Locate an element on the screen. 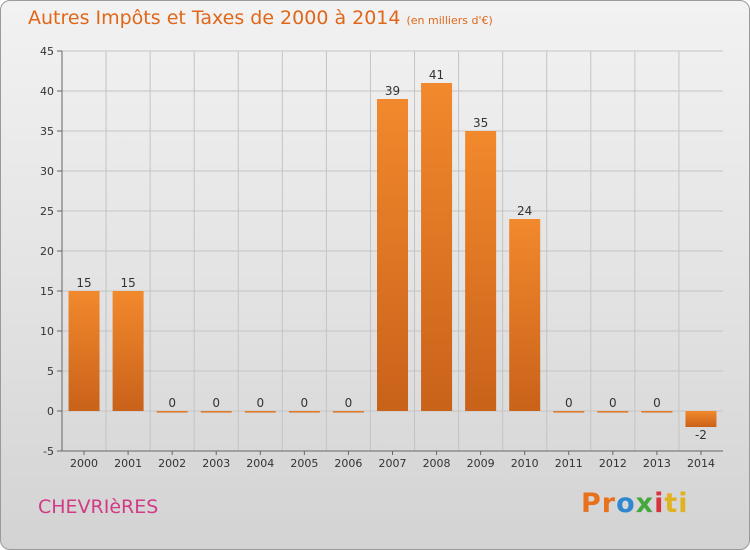 Image resolution: width=750 pixels, height=550 pixels. bar-2000 is located at coordinates (84, 351).